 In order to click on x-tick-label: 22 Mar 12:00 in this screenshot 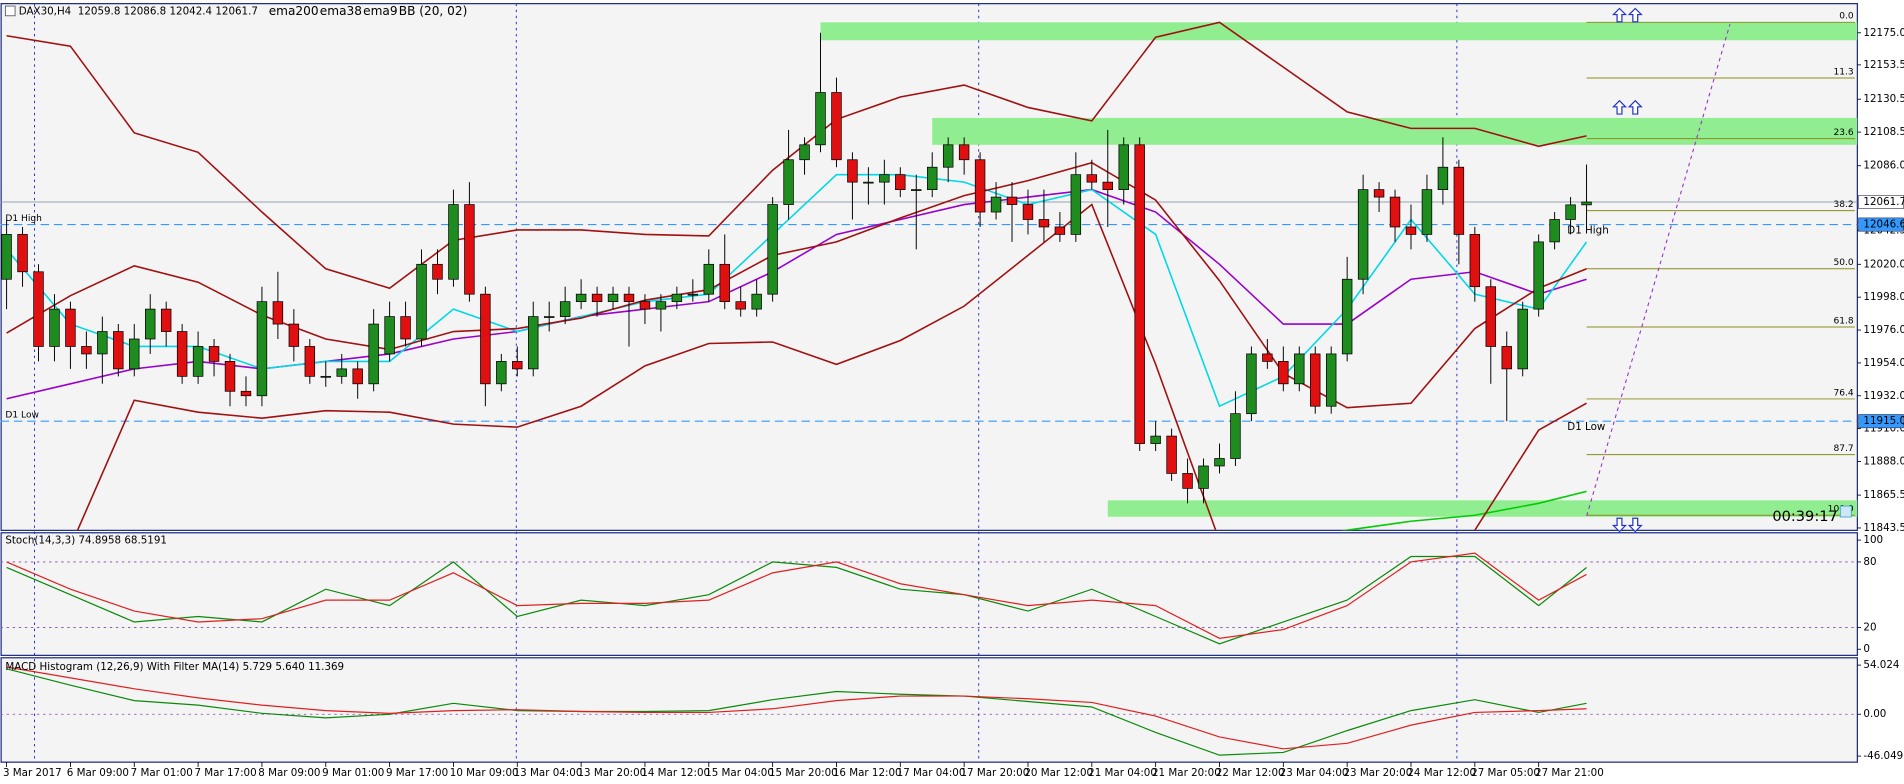, I will do `click(1250, 773)`.